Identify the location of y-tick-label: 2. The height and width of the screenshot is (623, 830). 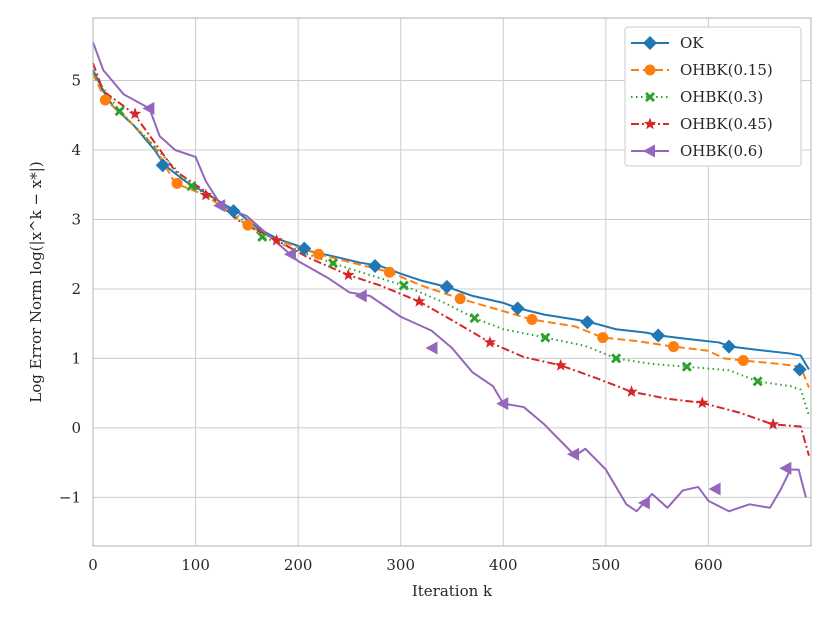
(76, 289).